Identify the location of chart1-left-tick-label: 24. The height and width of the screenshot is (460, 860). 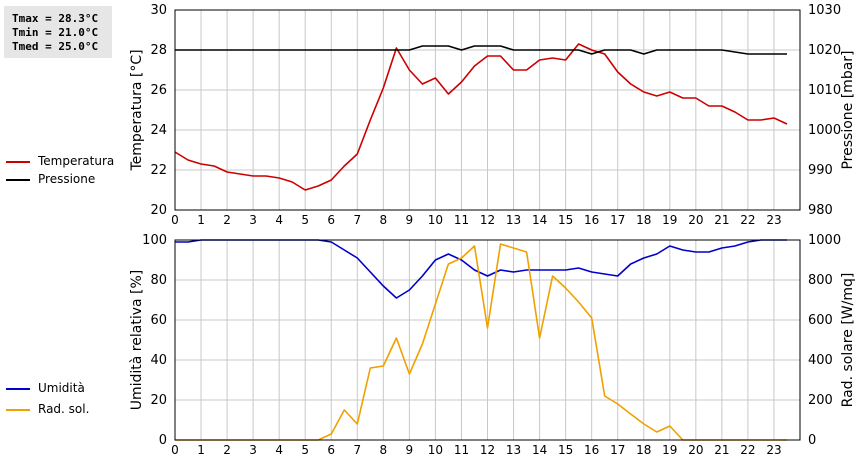
(158, 130).